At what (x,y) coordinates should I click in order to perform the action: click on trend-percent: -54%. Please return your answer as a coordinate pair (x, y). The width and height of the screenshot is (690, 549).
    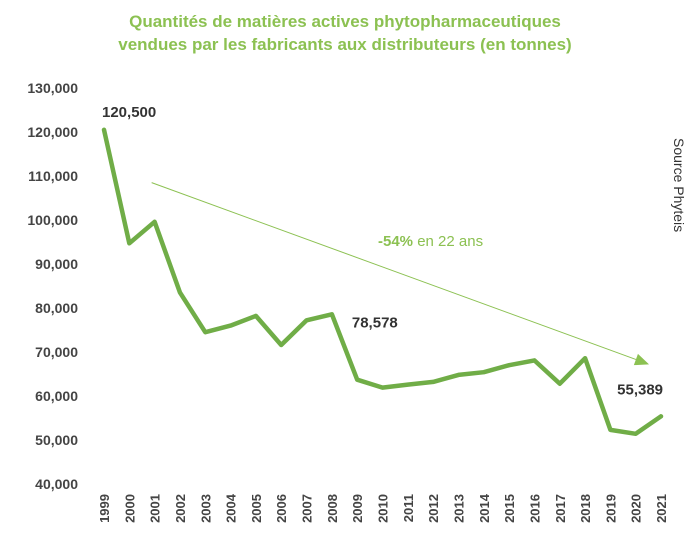
    Looking at the image, I should click on (395, 241).